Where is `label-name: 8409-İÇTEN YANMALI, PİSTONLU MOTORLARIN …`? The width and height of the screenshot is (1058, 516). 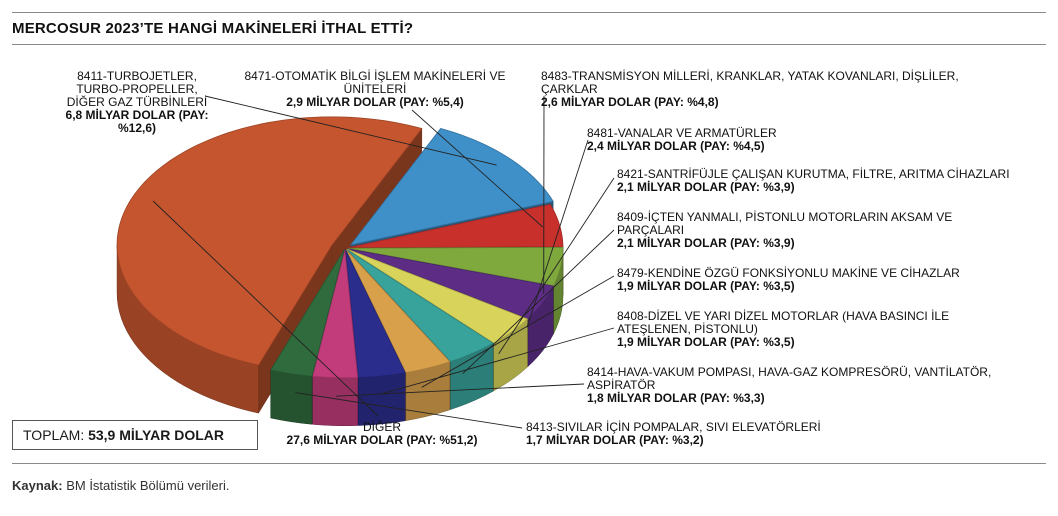
label-name: 8409-İÇTEN YANMALI, PİSTONLU MOTORLARIN … is located at coordinates (785, 223).